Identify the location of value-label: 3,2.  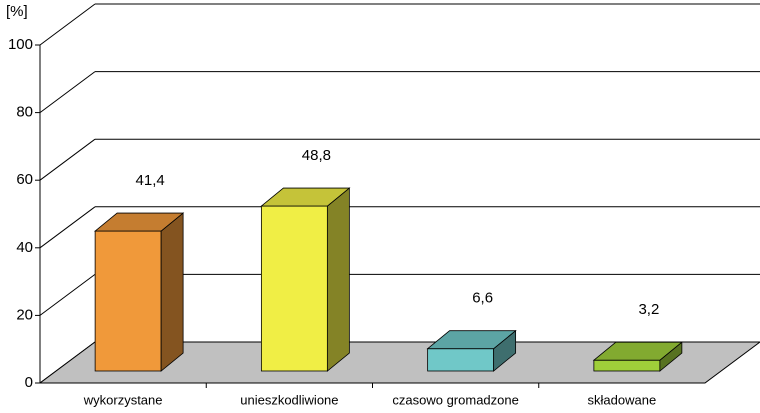
(648, 309).